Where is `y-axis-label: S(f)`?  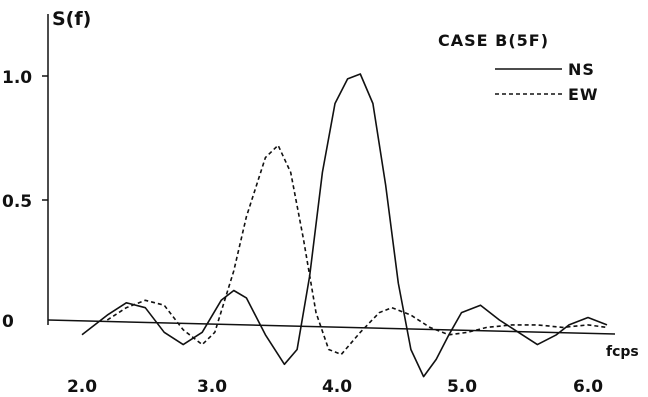 y-axis-label: S(f) is located at coordinates (71, 19).